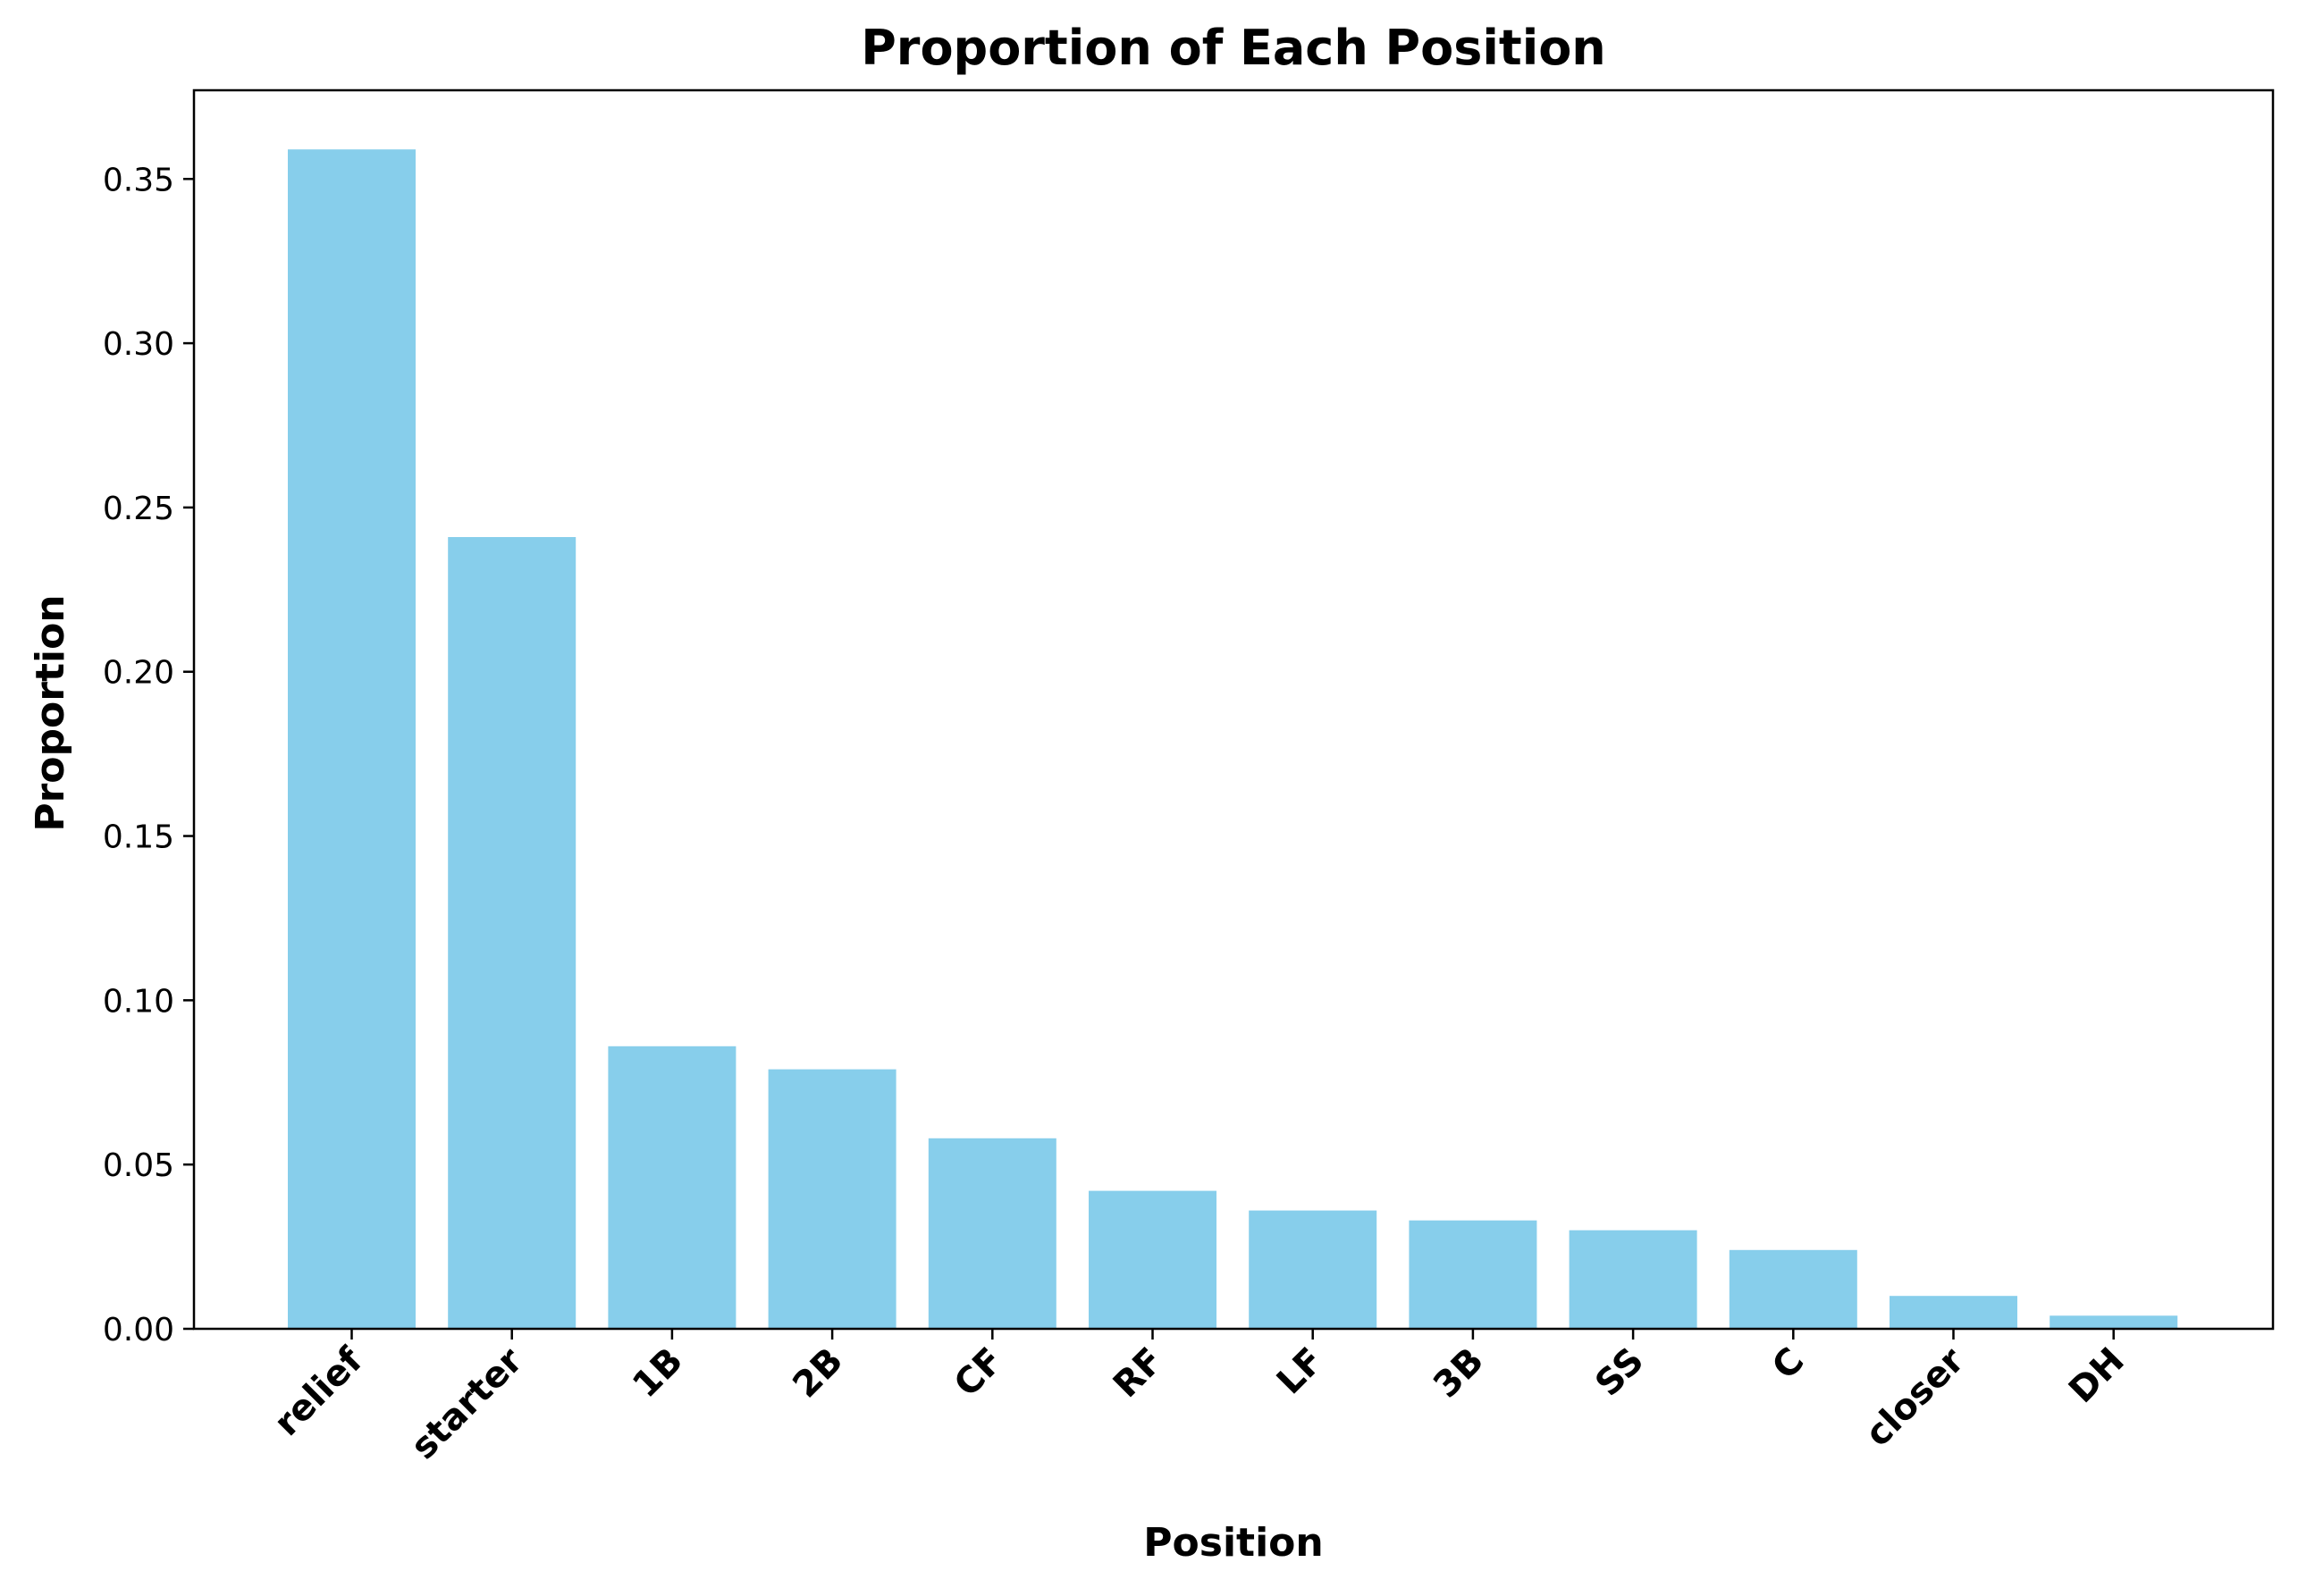 This screenshot has height=1596, width=2298. What do you see at coordinates (139, 509) in the screenshot?
I see `y-tick-label: 0.25` at bounding box center [139, 509].